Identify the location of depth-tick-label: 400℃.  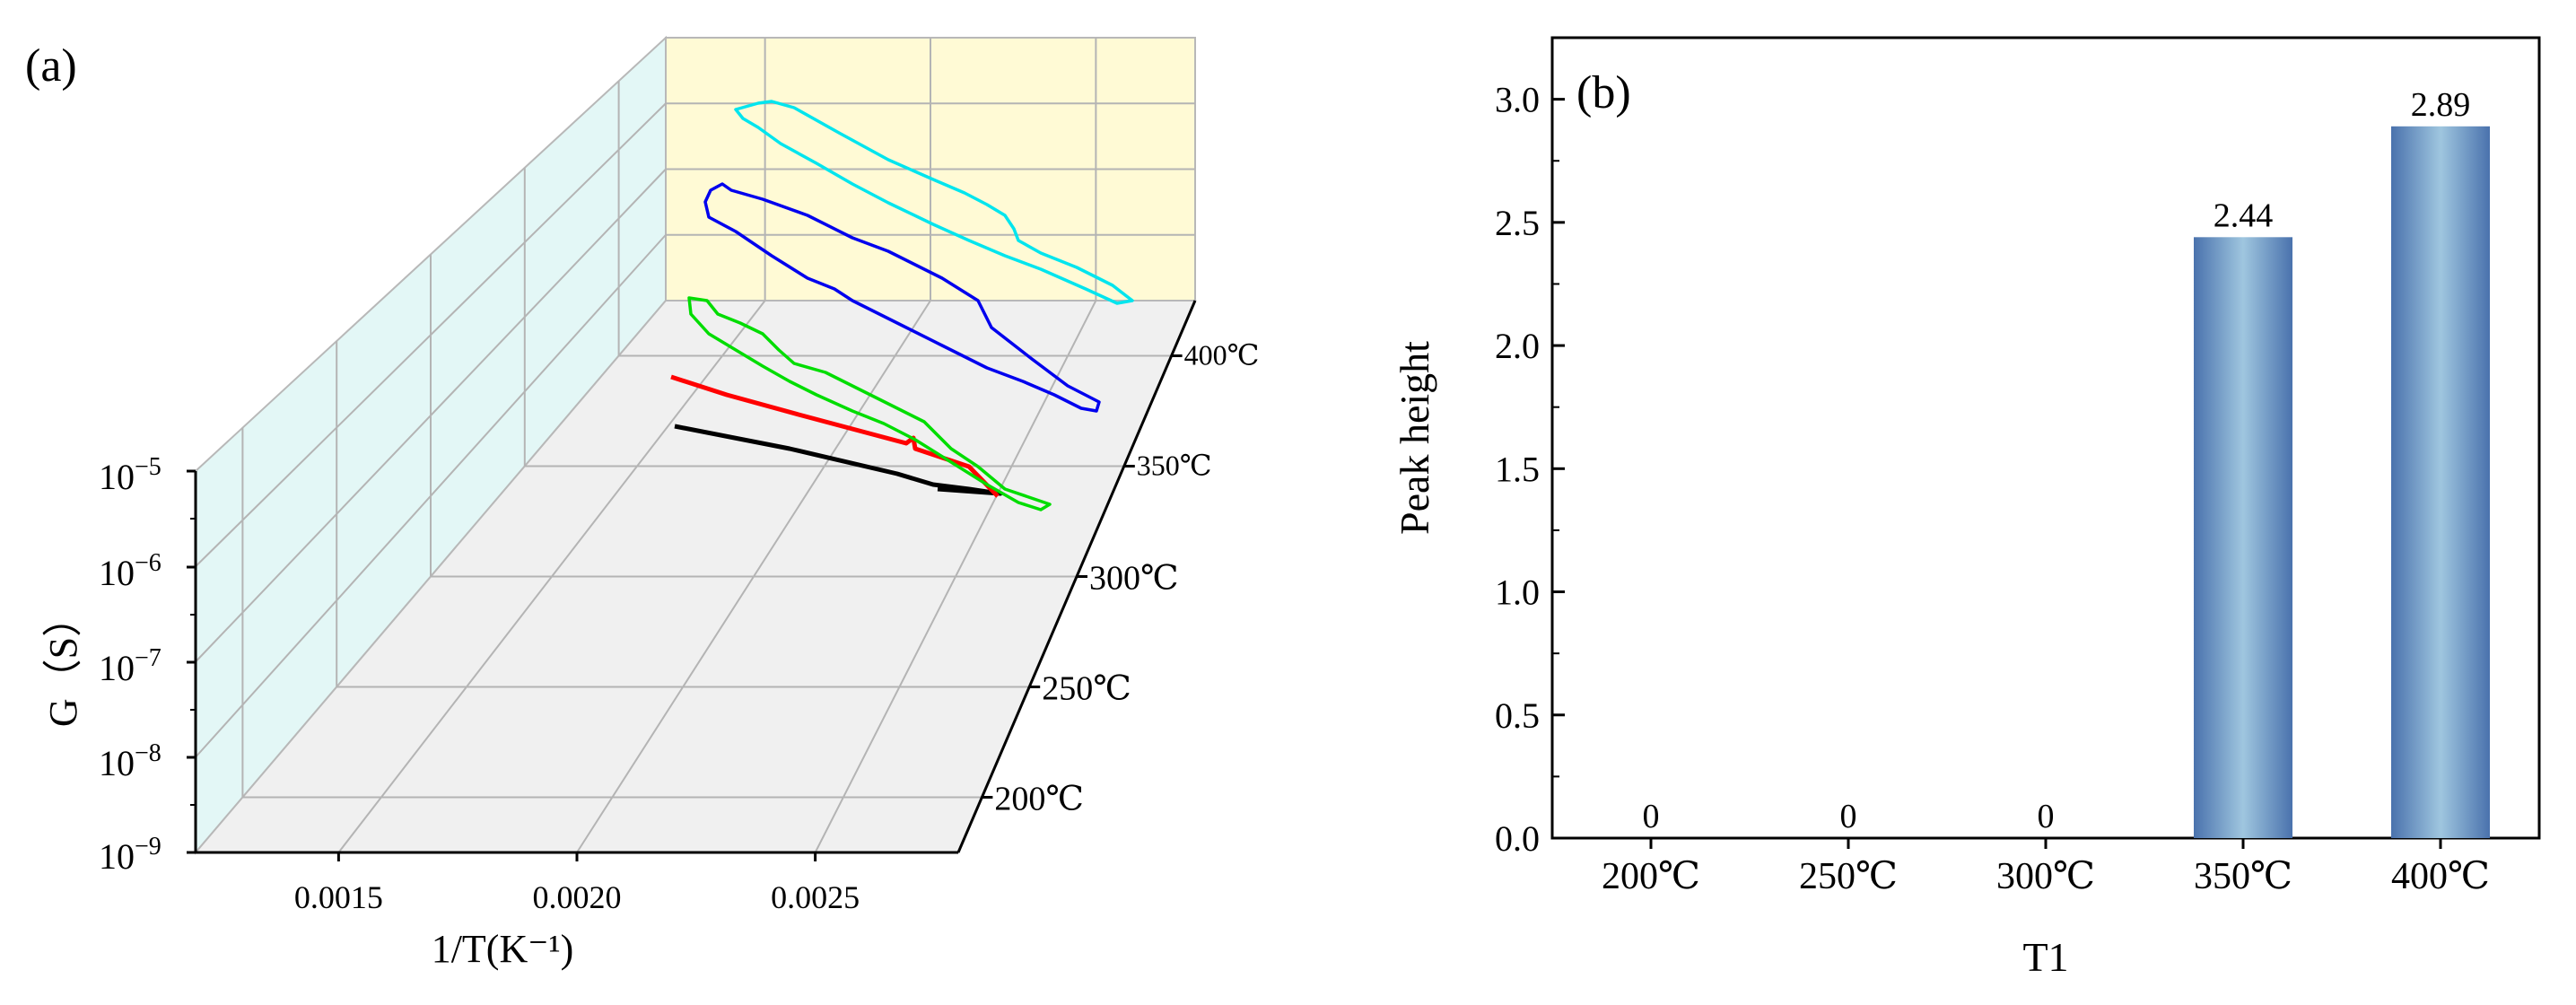
(1222, 355).